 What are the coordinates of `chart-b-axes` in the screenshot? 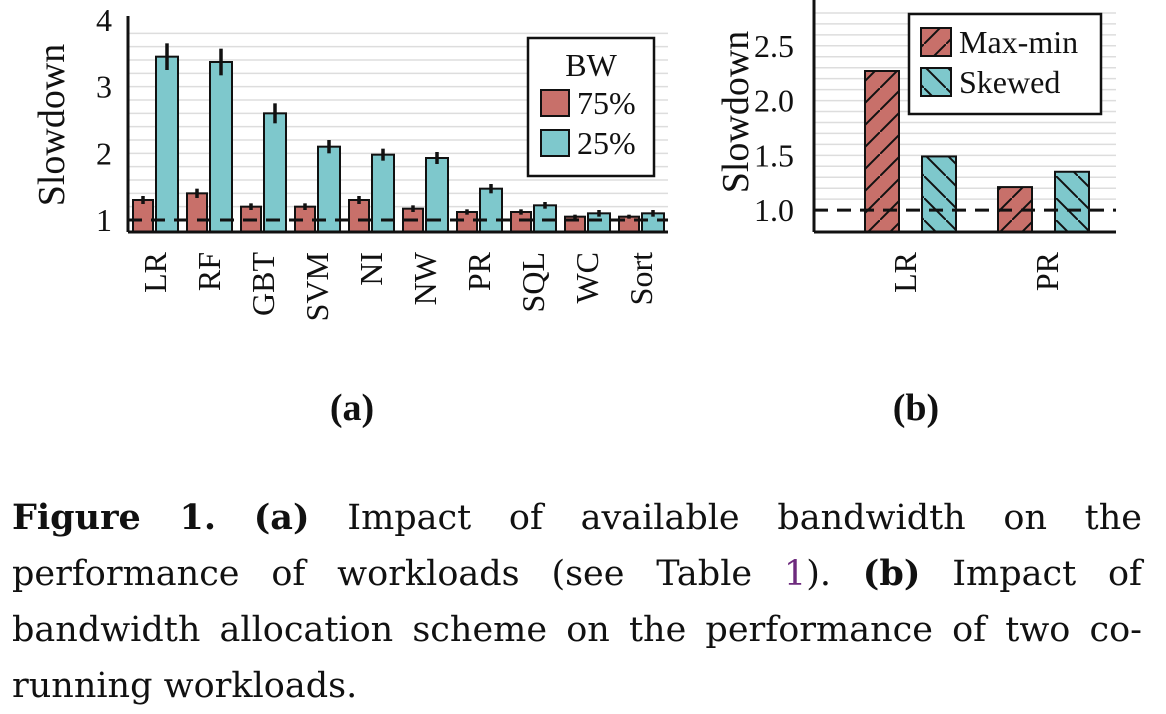 It's located at (964, 117).